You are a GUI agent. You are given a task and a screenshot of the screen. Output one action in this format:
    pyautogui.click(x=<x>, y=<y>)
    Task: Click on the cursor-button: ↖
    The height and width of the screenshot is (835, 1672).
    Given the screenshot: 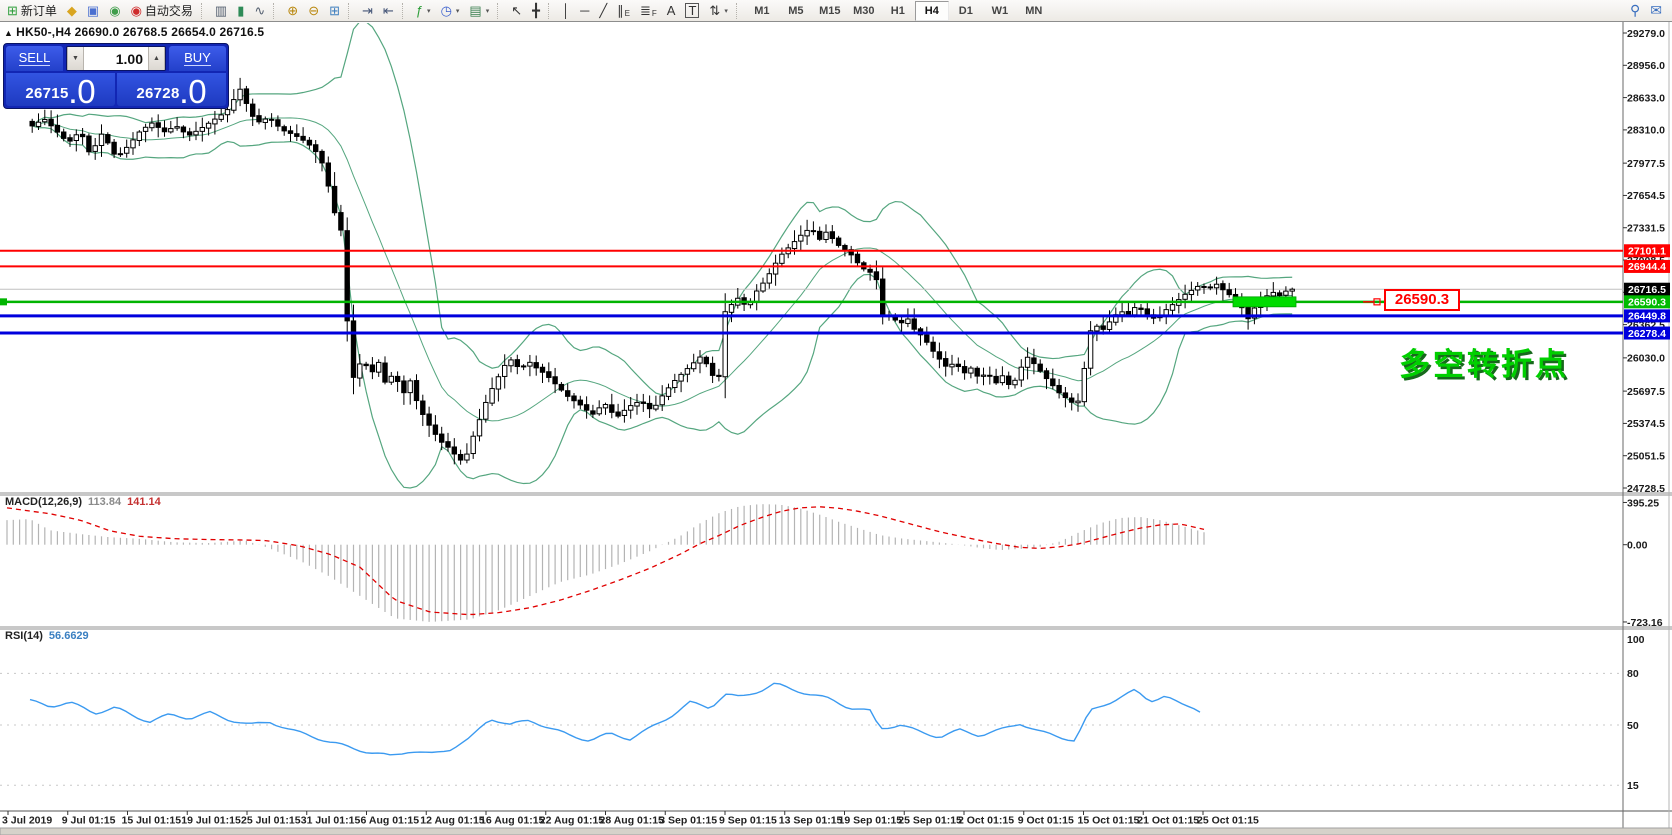 What is the action you would take?
    pyautogui.click(x=516, y=11)
    